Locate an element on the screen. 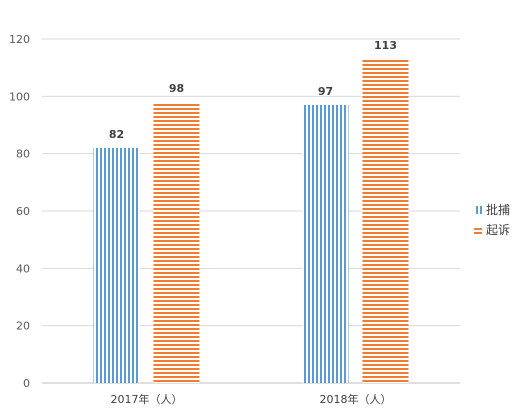  y-tick-label: 80 is located at coordinates (23, 154).